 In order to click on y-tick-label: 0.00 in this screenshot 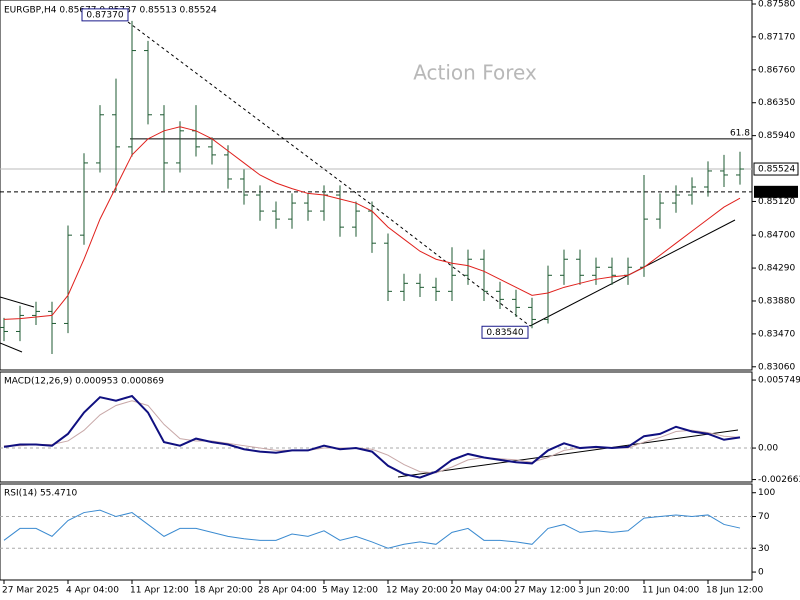, I will do `click(768, 449)`.